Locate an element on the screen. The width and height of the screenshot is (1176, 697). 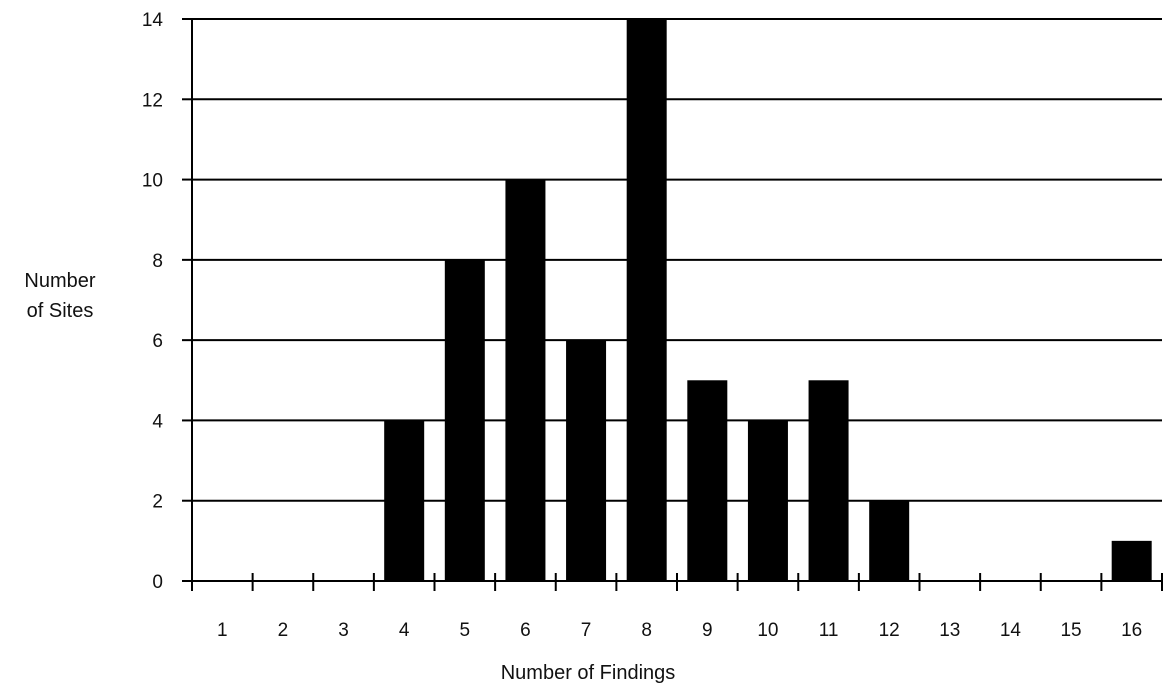
x-tick-label: 12 is located at coordinates (889, 630).